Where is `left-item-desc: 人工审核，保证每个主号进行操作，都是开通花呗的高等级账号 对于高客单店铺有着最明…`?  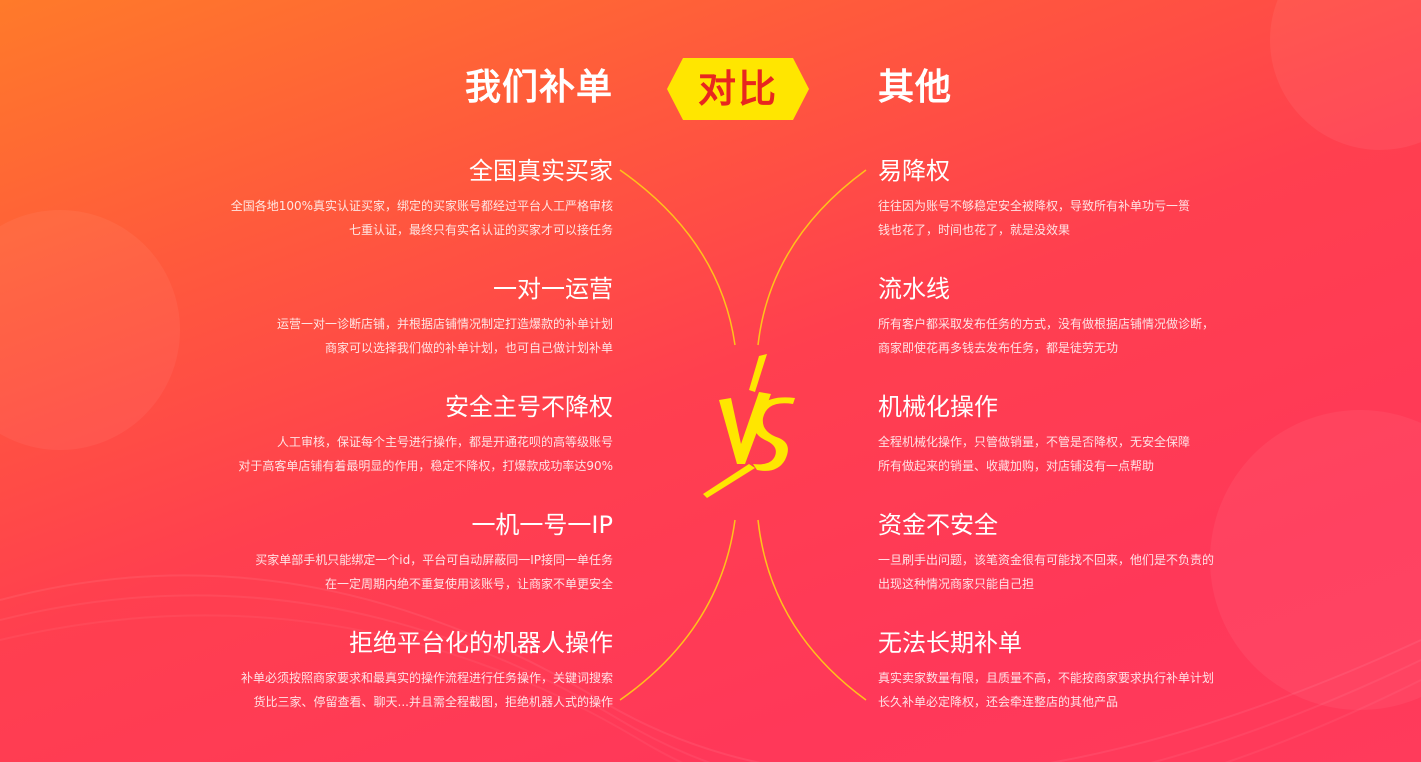
left-item-desc: 人工审核，保证每个主号进行操作，都是开通花呗的高等级账号 对于高客单店铺有着最明… is located at coordinates (425, 454).